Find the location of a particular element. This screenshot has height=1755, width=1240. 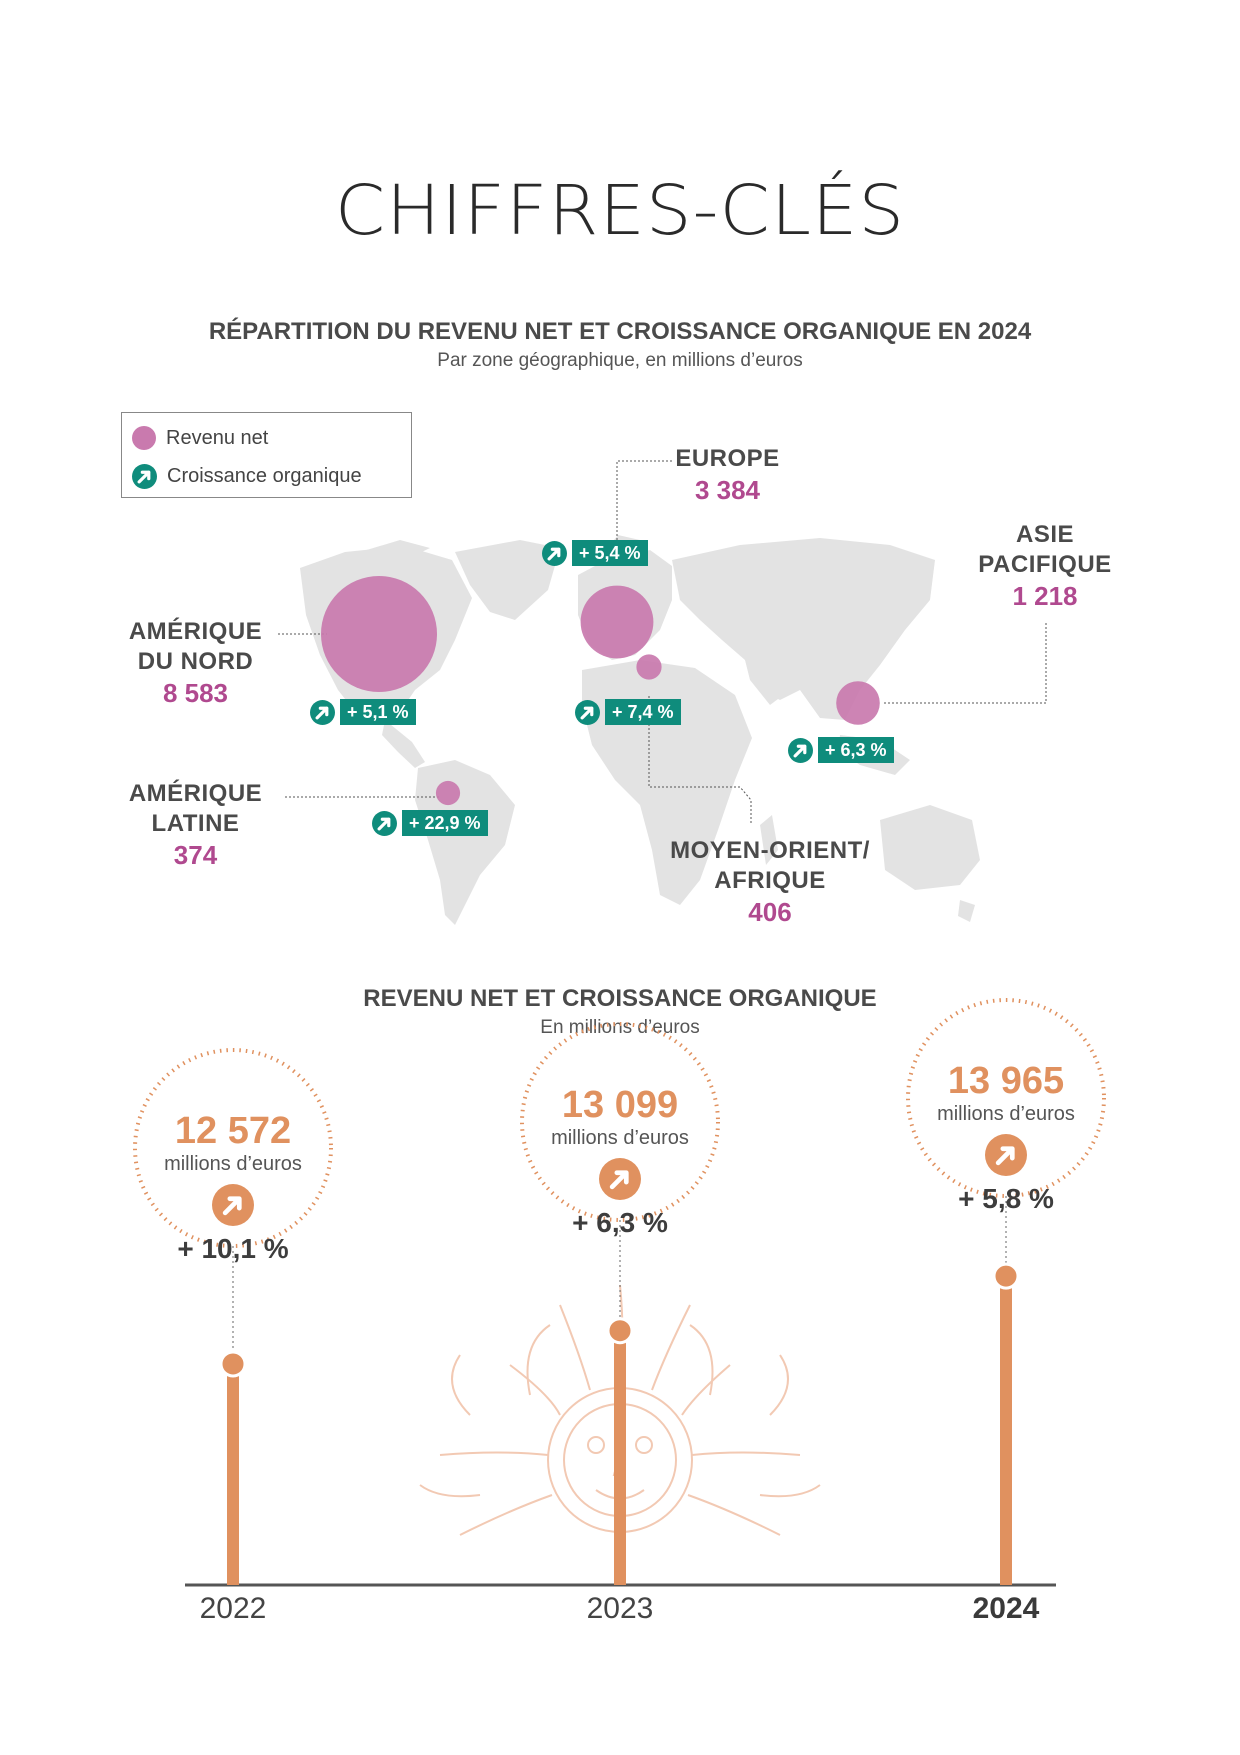

growth-value: + 5,4 % is located at coordinates (610, 553).